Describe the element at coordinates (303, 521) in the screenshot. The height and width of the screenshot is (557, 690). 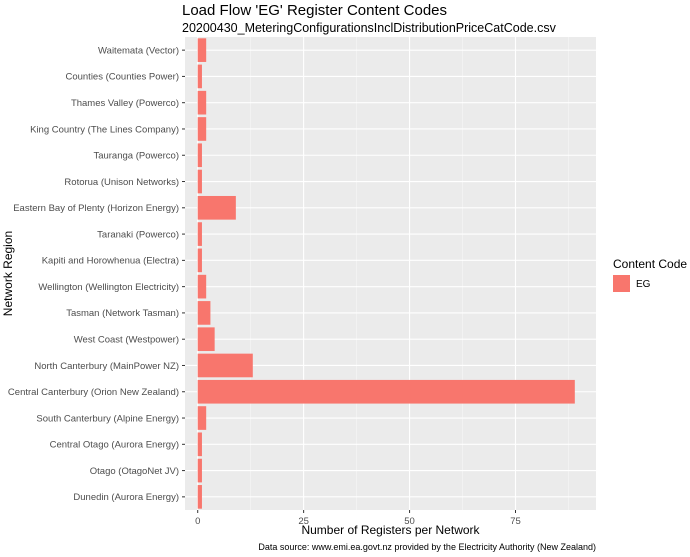
I see `x-tick-label: 25` at that location.